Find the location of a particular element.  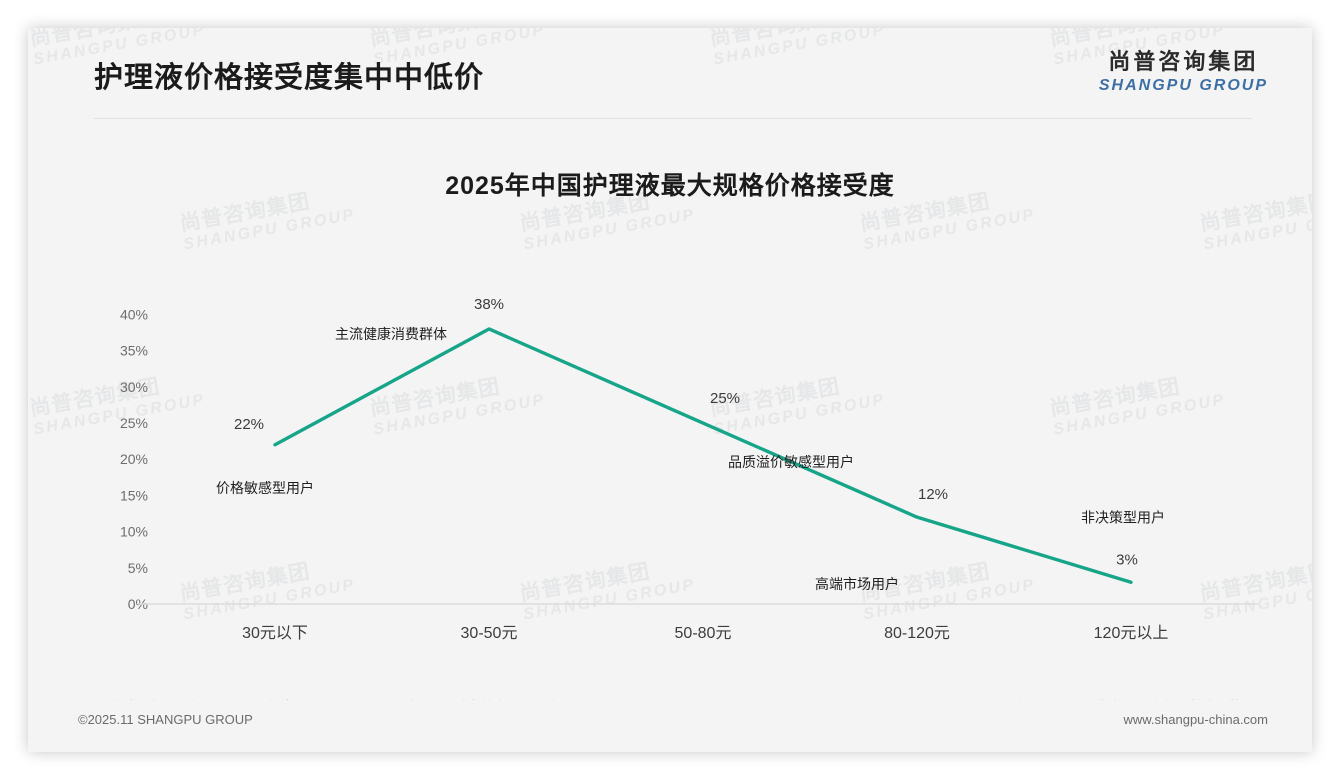

website-link: www.shangpu-china.com is located at coordinates (1195, 719).